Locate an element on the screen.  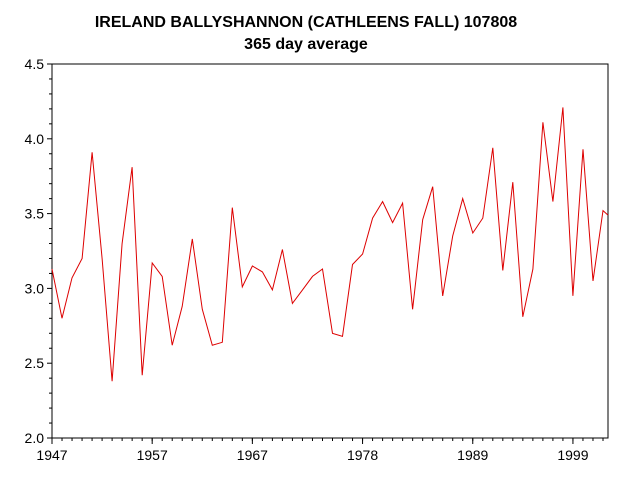
y-tick-label: 2.0 is located at coordinates (35, 438).